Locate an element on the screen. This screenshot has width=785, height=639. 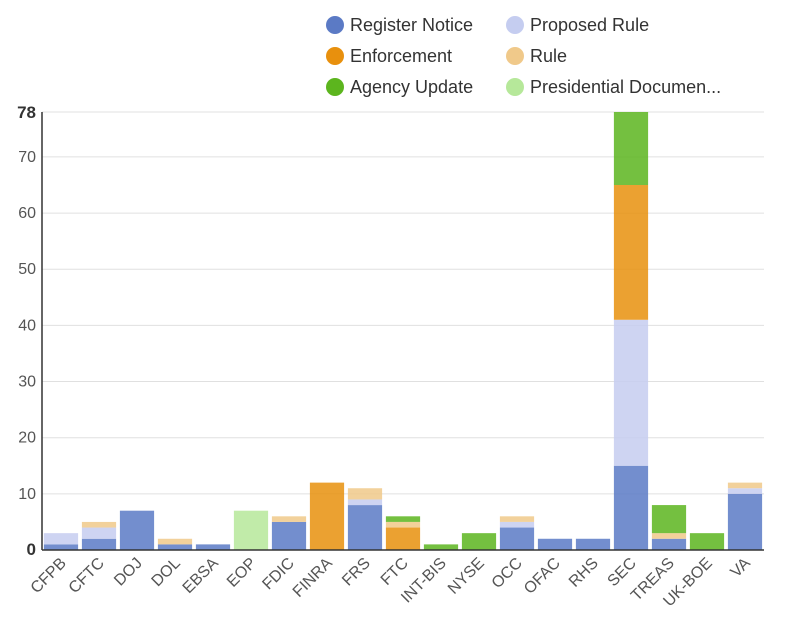
bar-sec-enforcement is located at coordinates (631, 252).